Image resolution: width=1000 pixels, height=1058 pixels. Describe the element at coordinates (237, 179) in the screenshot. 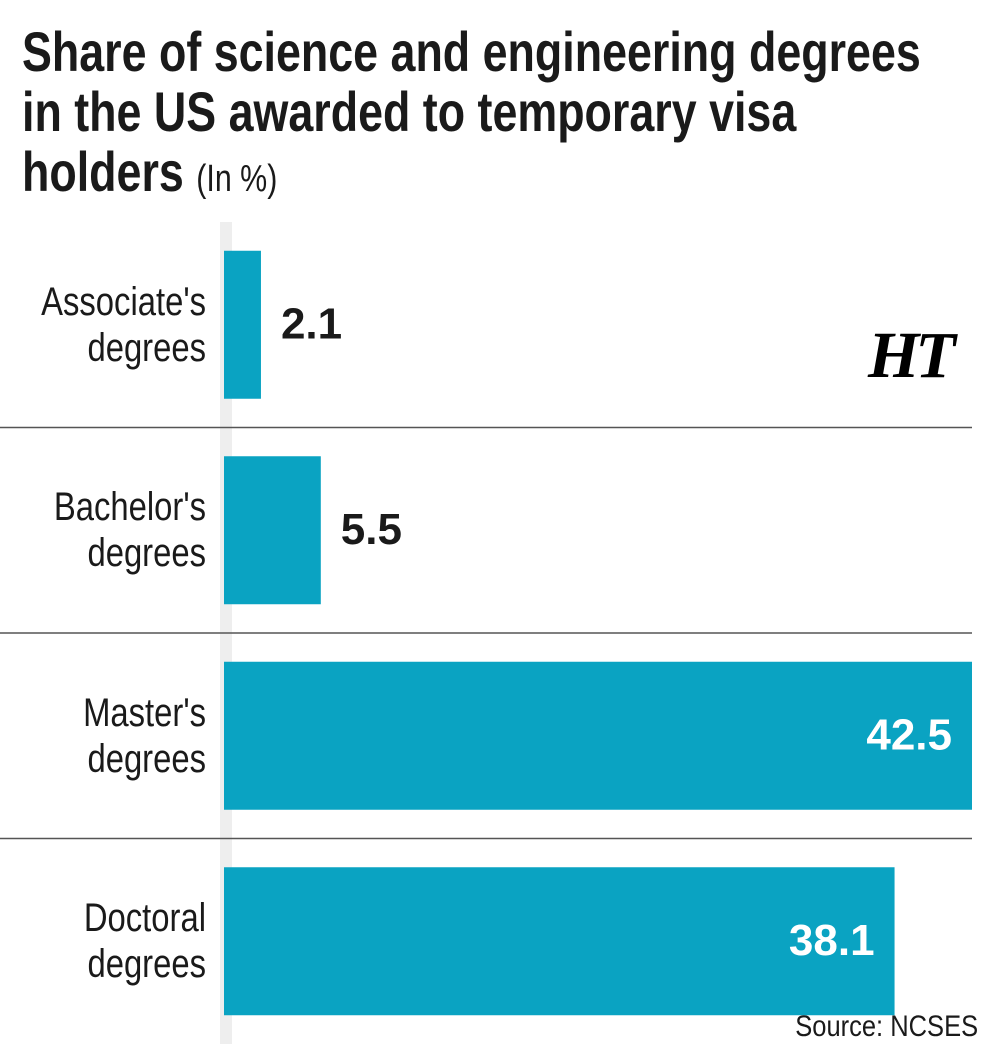

I see `chart-subtitle: (In %)` at that location.